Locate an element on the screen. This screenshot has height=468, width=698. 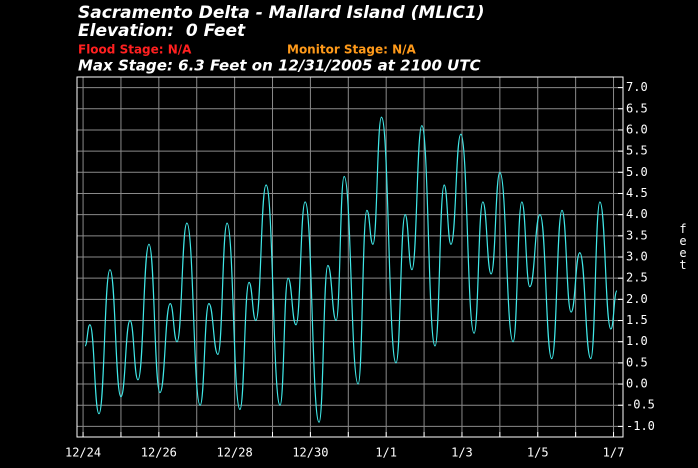
y-tick-label: 6.0 is located at coordinates (637, 129).